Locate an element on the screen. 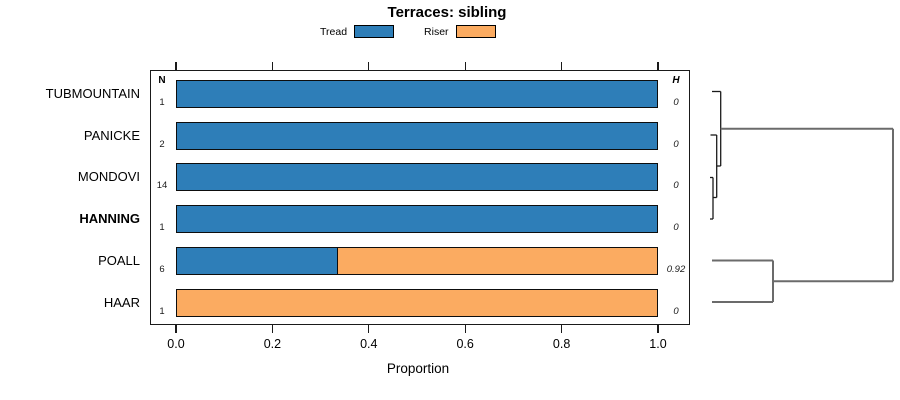 The height and width of the screenshot is (400, 900). legend-swatch-riser is located at coordinates (475, 31).